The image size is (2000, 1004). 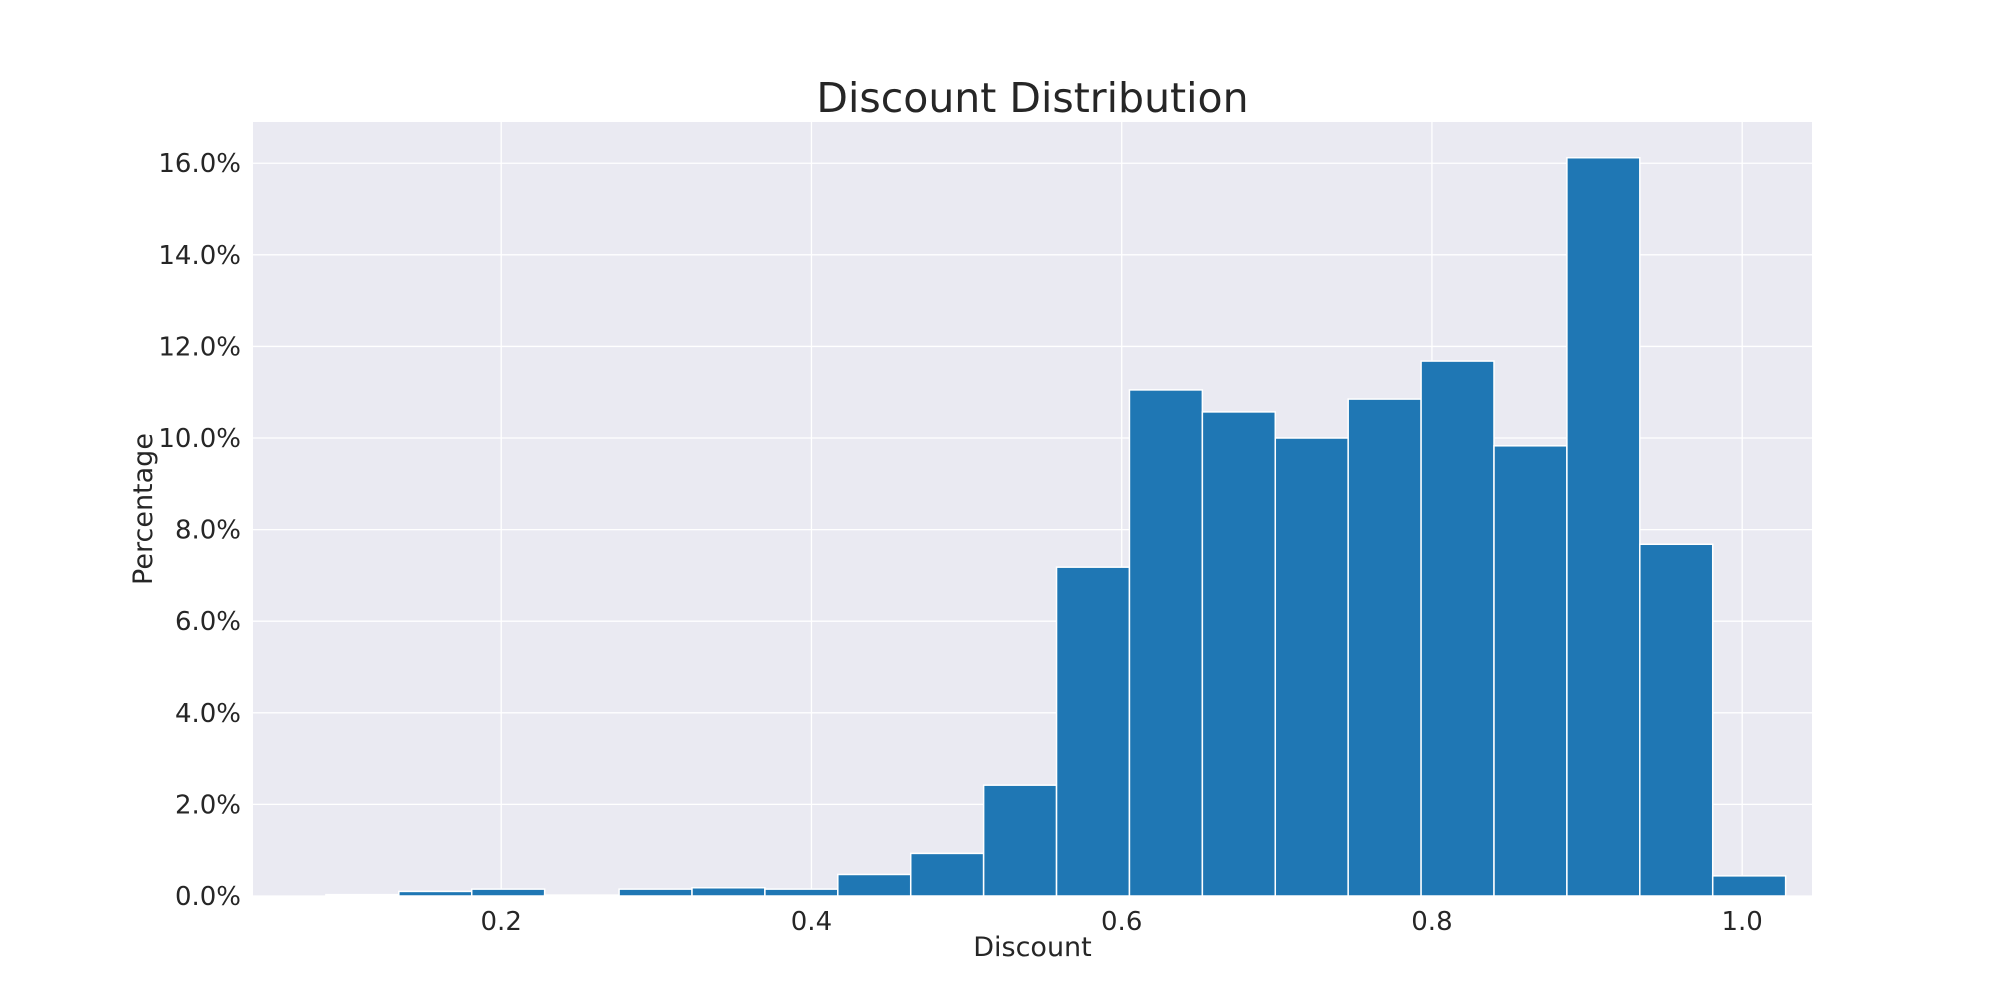 I want to click on x-tick-label: 0.6, so click(x=1121, y=922).